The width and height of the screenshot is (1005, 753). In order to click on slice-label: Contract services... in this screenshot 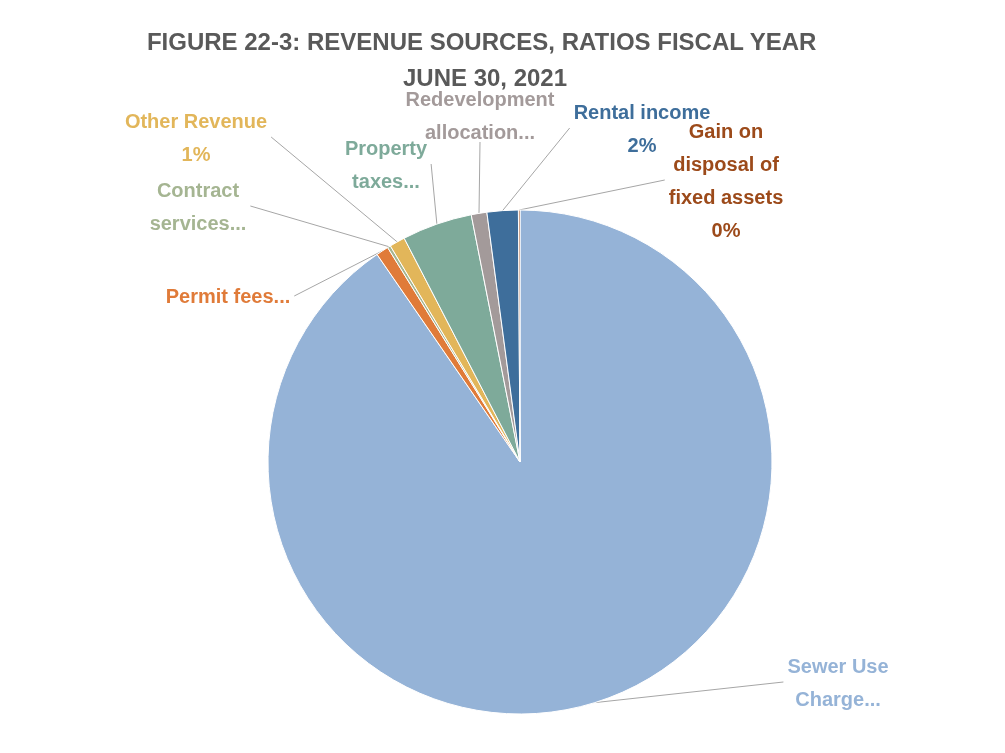, I will do `click(198, 206)`.